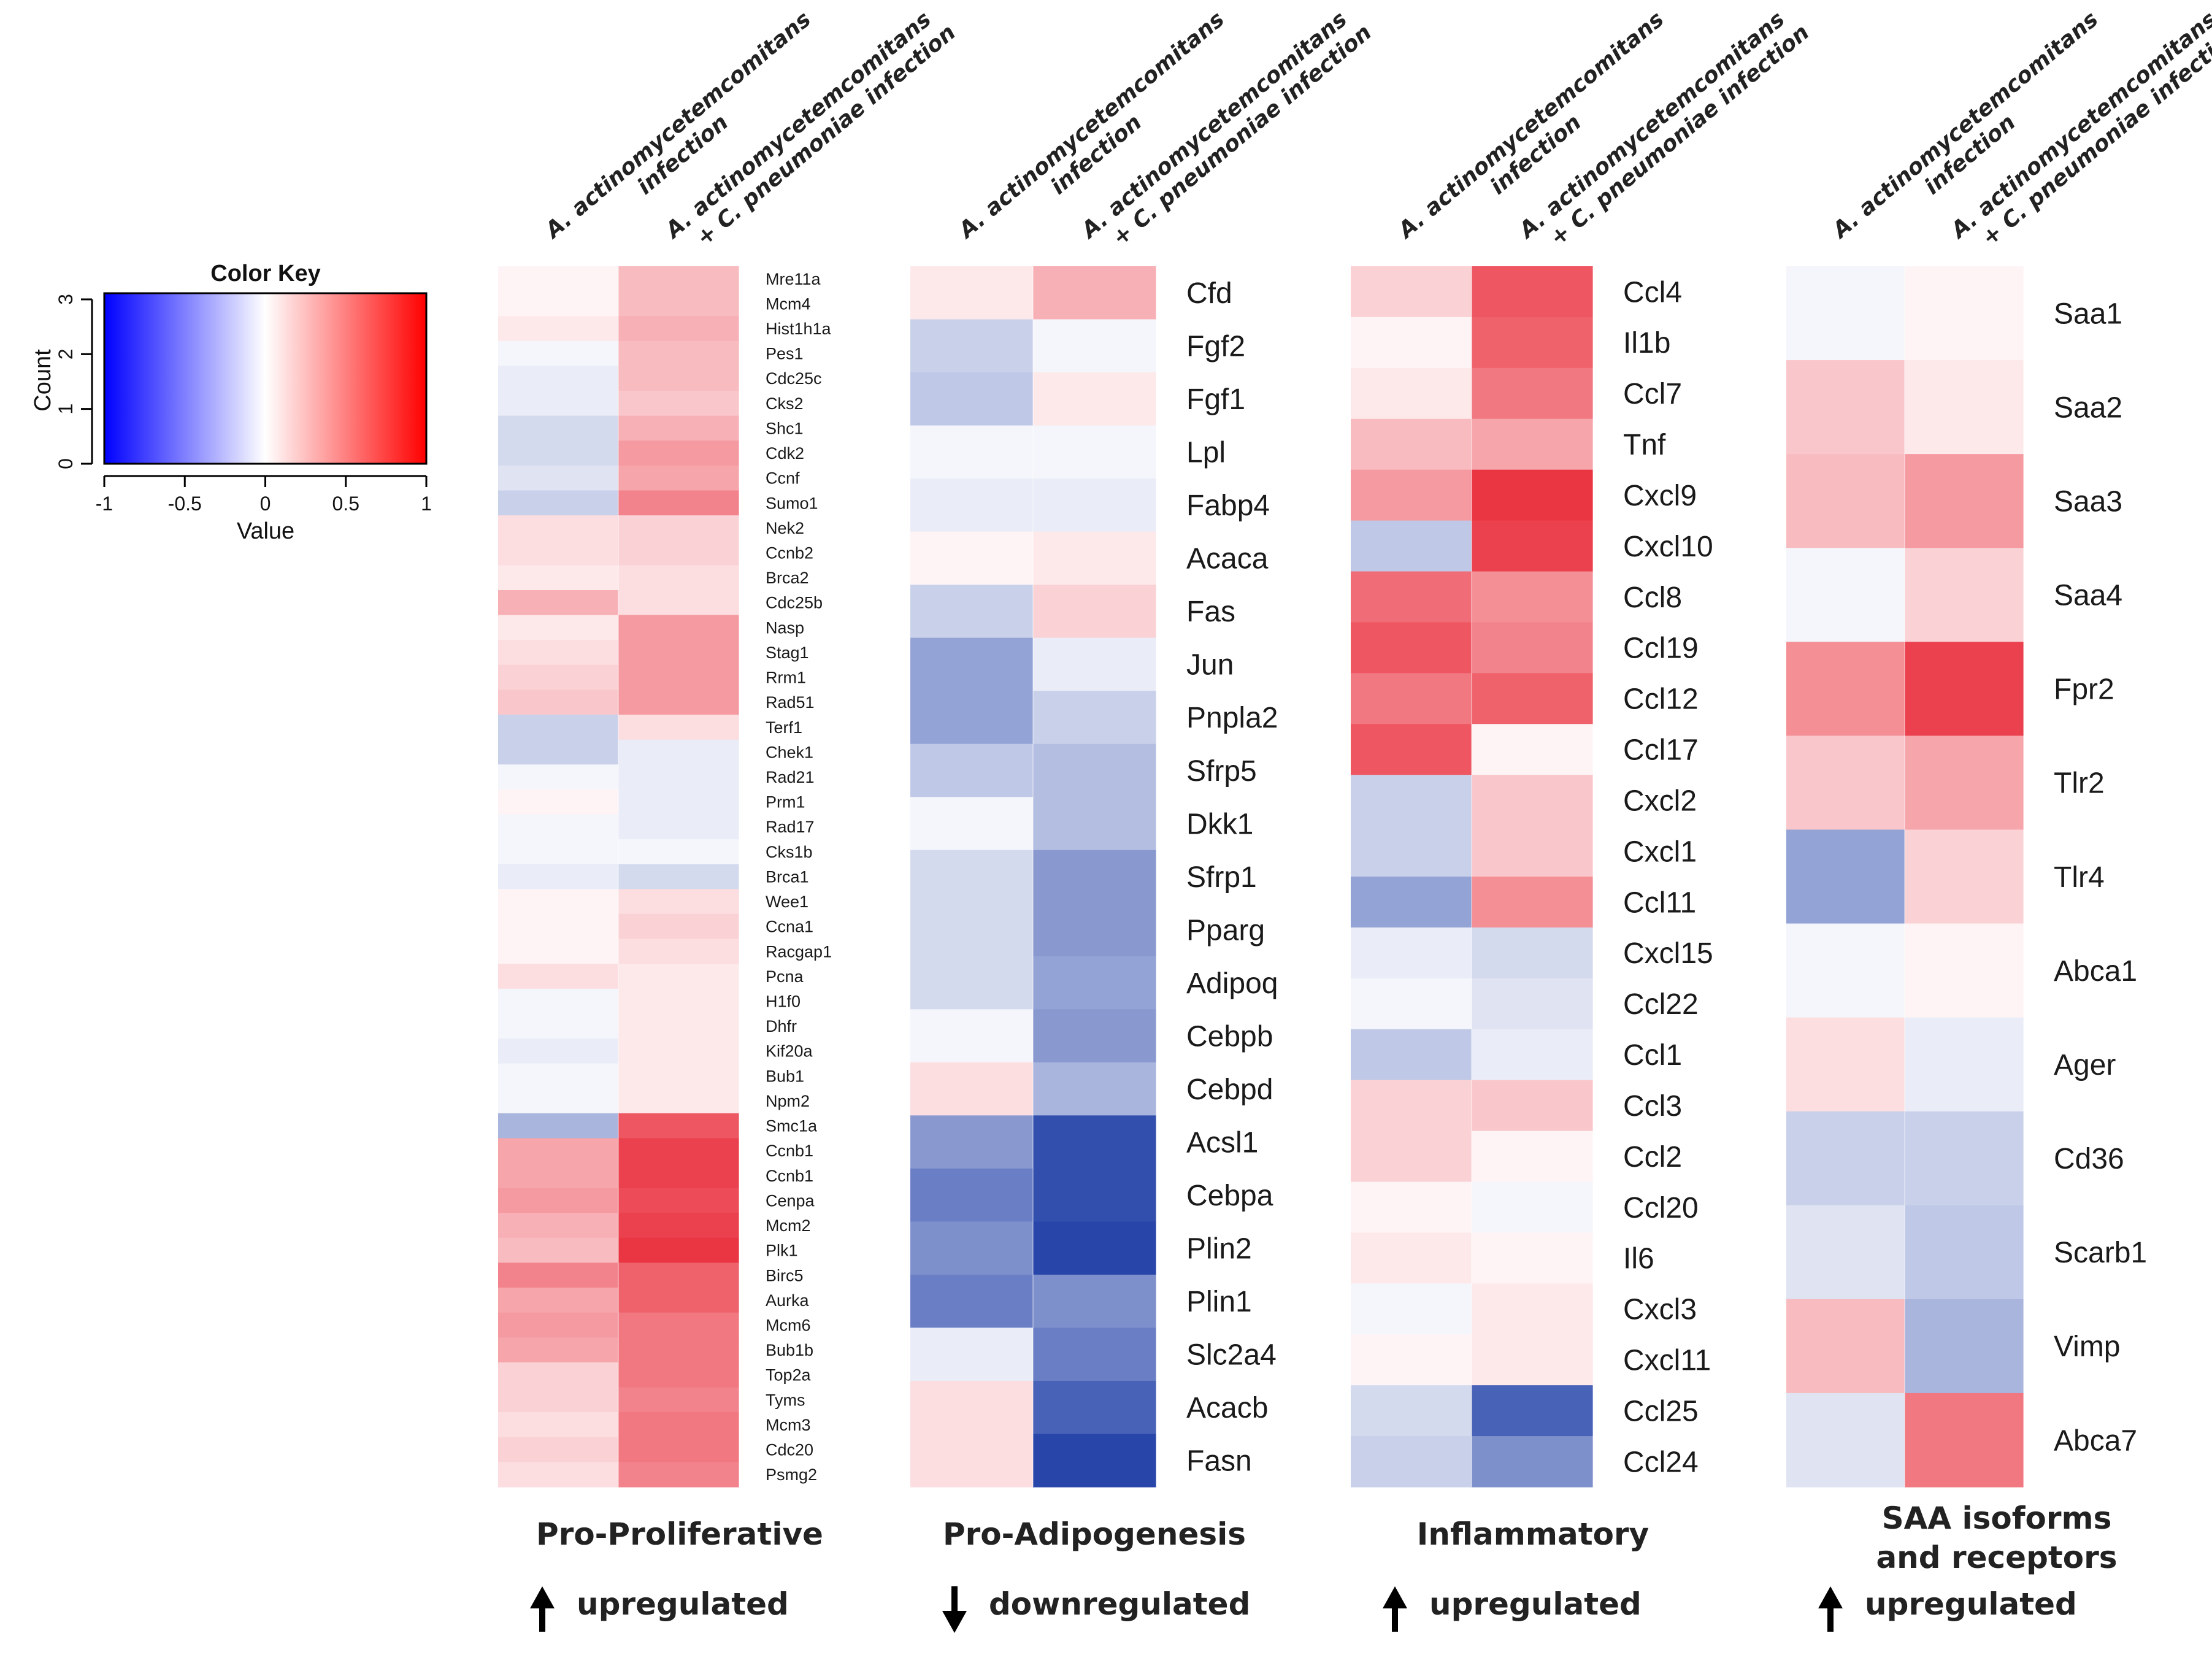 The image size is (2212, 1663). What do you see at coordinates (2088, 407) in the screenshot?
I see `gene-label: Saa2` at bounding box center [2088, 407].